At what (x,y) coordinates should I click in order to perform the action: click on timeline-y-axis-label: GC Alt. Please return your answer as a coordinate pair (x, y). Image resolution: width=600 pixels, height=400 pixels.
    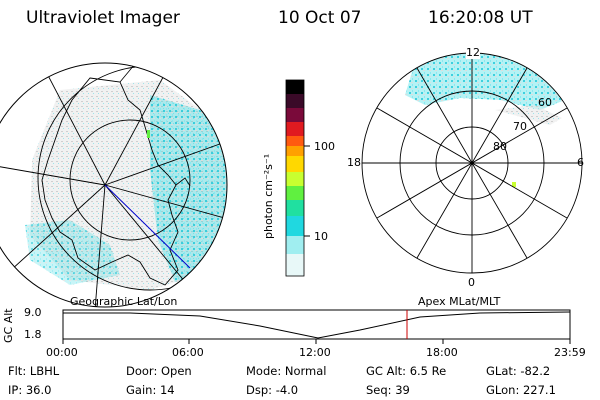
    Looking at the image, I should click on (8, 325).